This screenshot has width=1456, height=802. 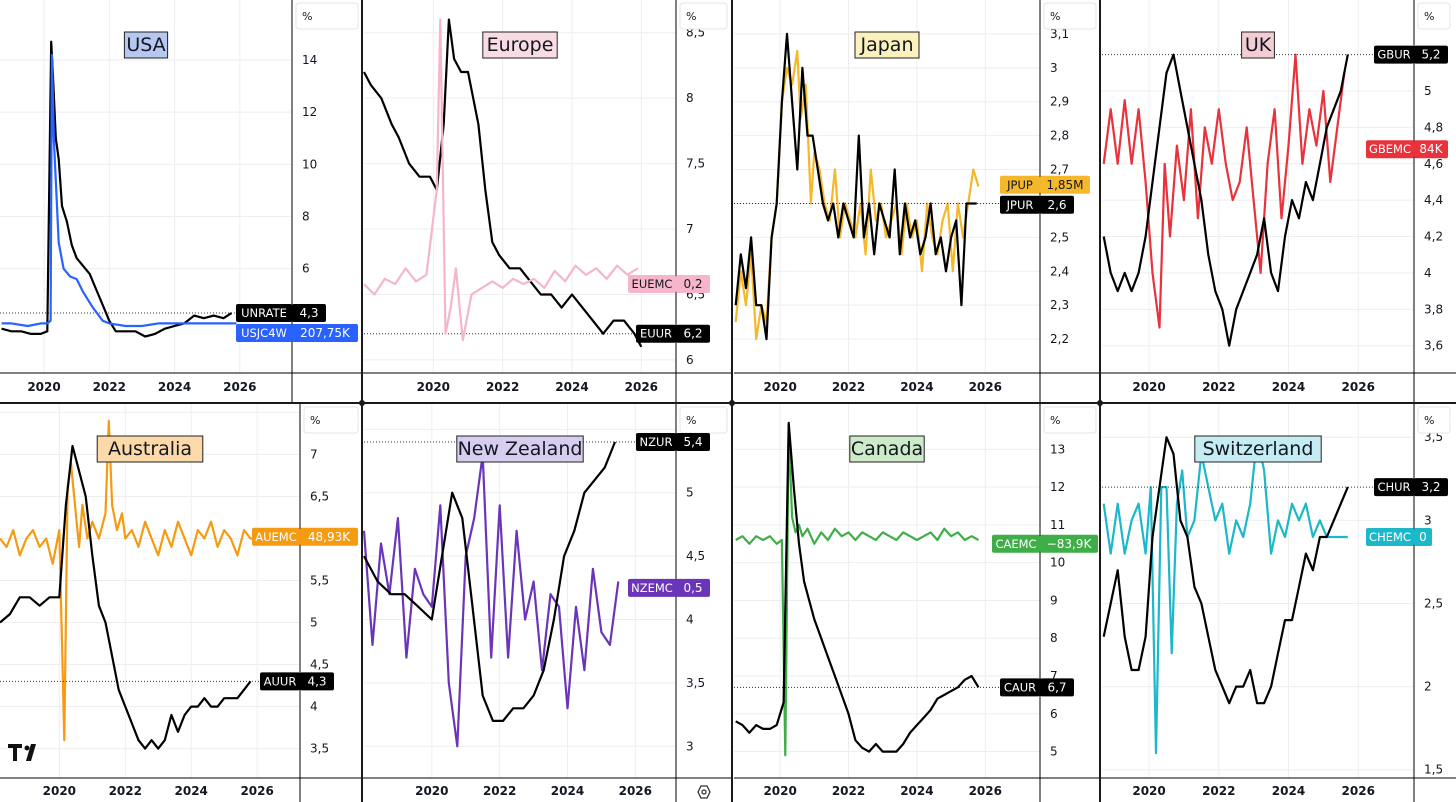 What do you see at coordinates (22, 752) in the screenshot?
I see `tradingview-logo` at bounding box center [22, 752].